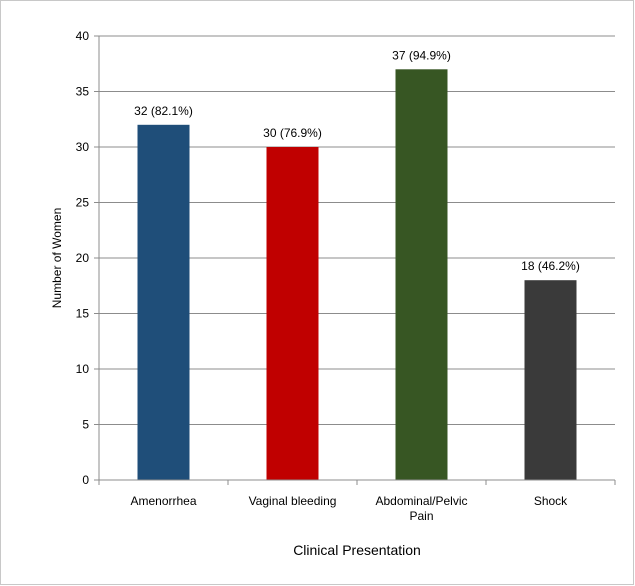 This screenshot has width=635, height=586. Describe the element at coordinates (83, 314) in the screenshot. I see `y-tick-label-15: 15` at that location.